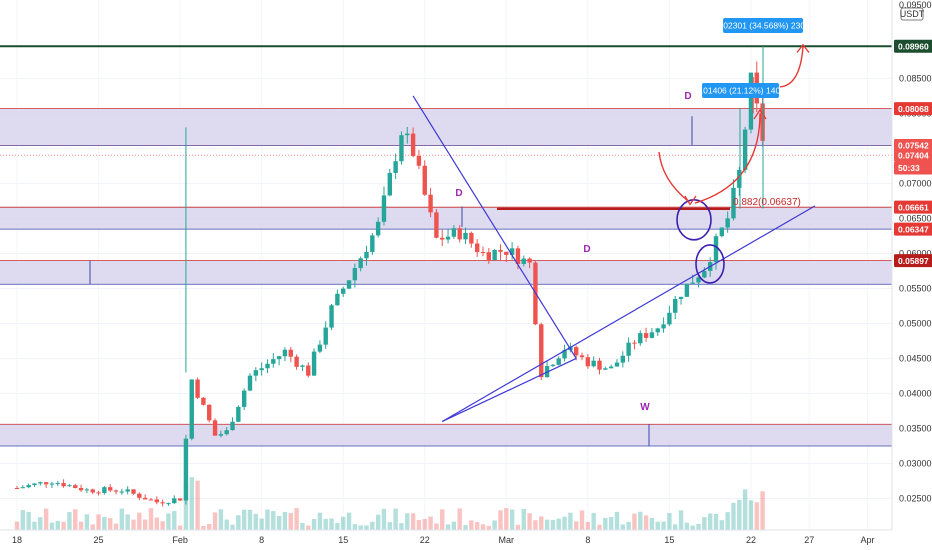 The height and width of the screenshot is (550, 932). Describe the element at coordinates (180, 540) in the screenshot. I see `time-tick-label: Feb` at that location.